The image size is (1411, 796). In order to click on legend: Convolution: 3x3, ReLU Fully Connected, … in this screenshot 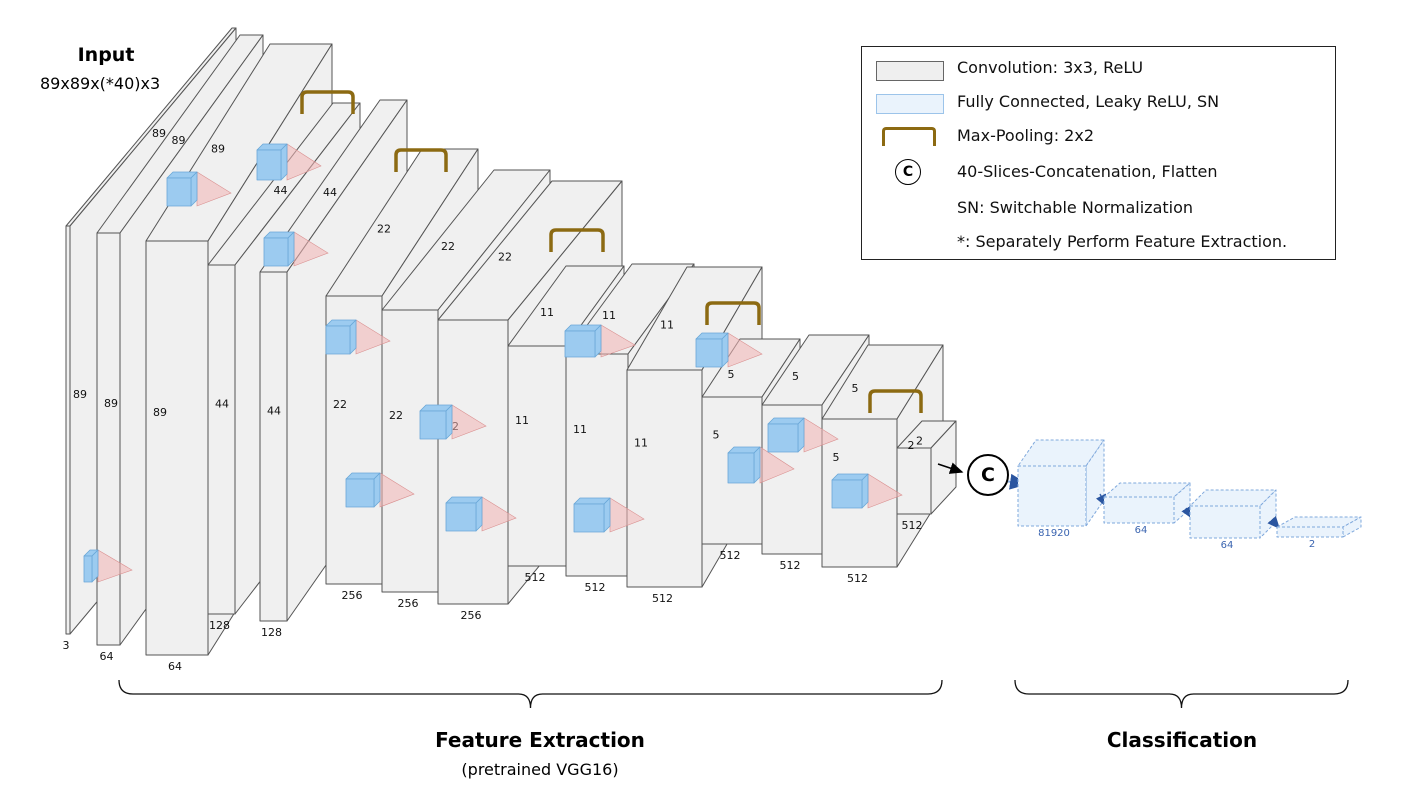, I will do `click(1098, 153)`.